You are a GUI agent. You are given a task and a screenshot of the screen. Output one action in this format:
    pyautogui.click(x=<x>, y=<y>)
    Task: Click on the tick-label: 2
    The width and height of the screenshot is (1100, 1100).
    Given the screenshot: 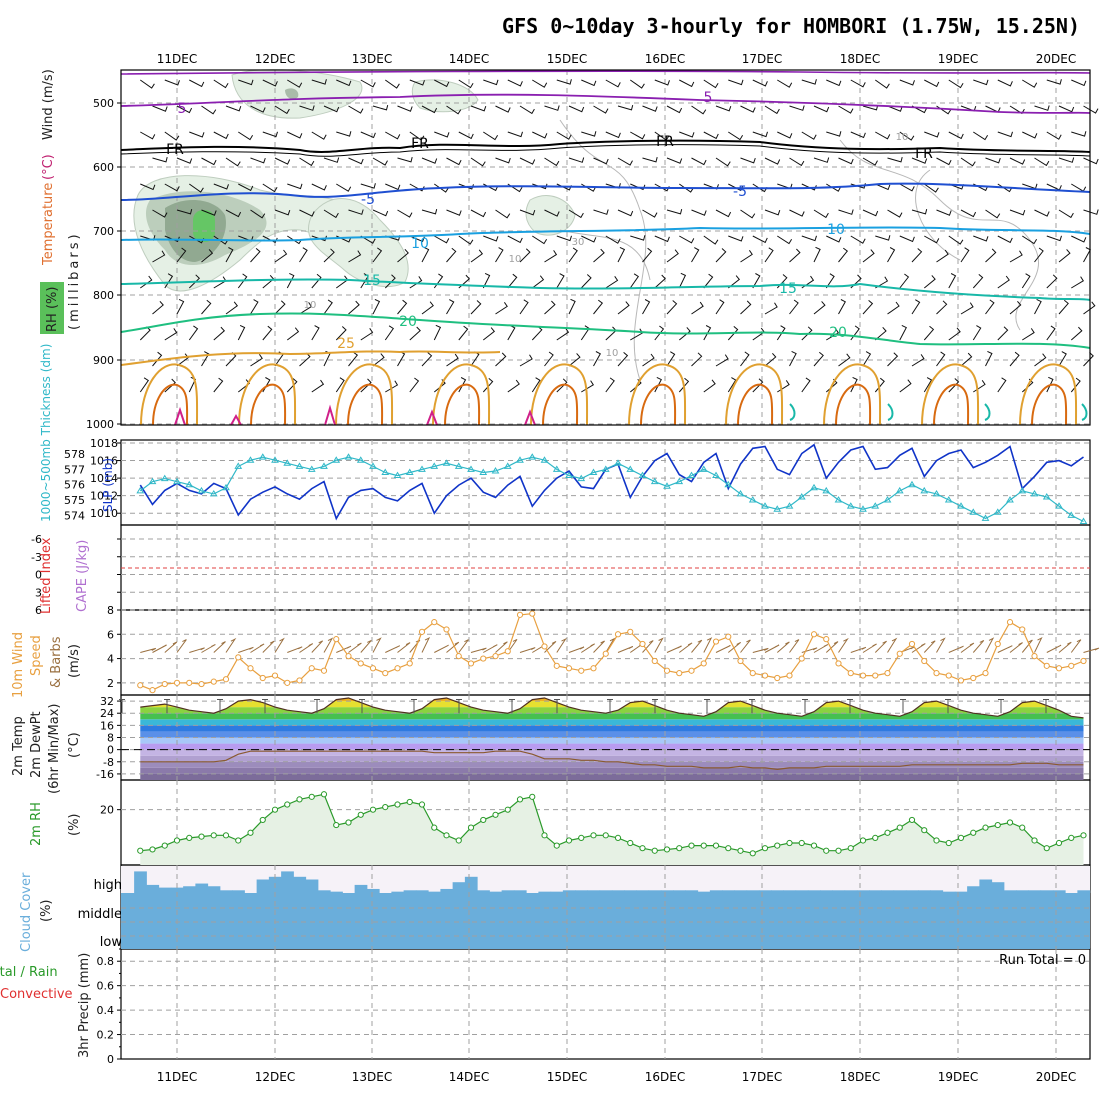 What is the action you would take?
    pyautogui.click(x=110, y=683)
    